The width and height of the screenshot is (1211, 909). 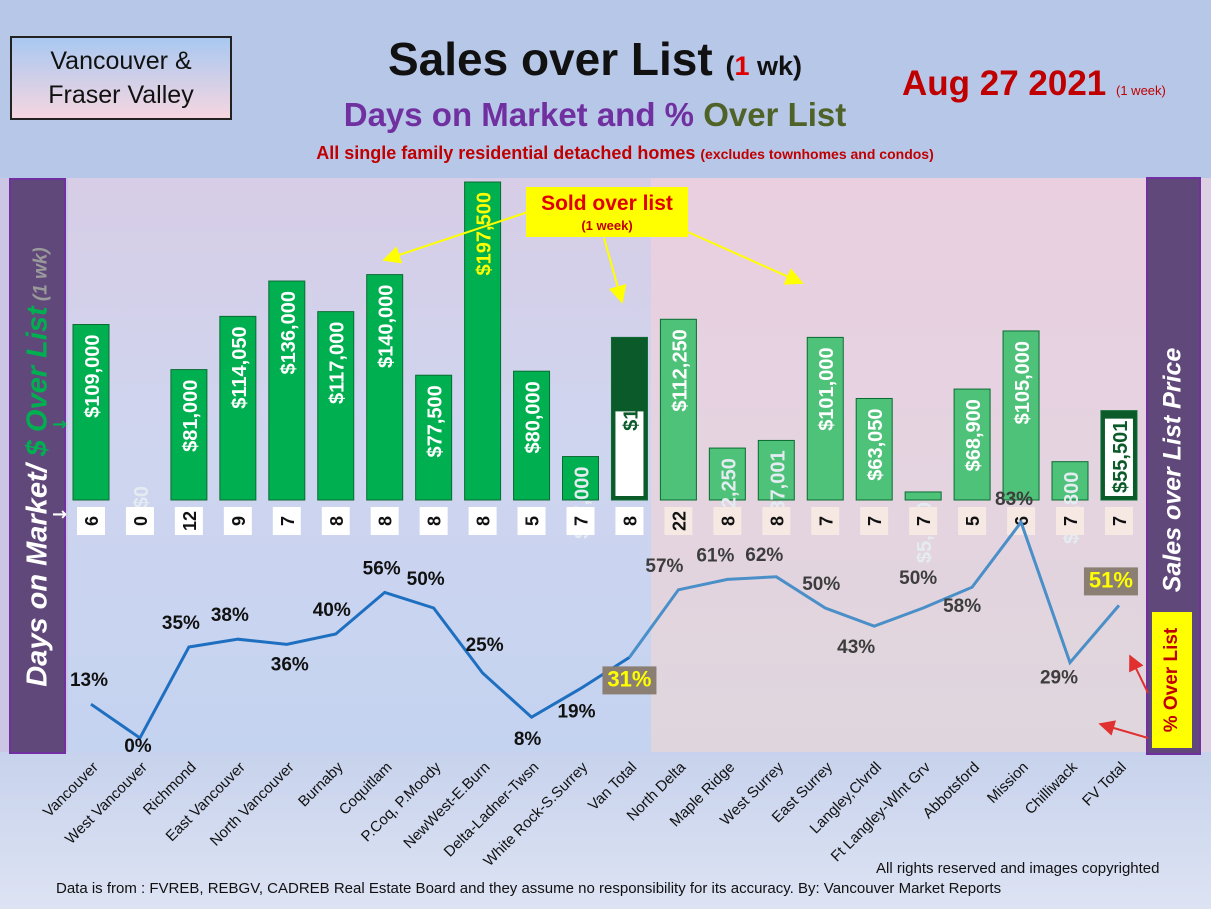 What do you see at coordinates (742, 66) in the screenshot?
I see `title-number: 1` at bounding box center [742, 66].